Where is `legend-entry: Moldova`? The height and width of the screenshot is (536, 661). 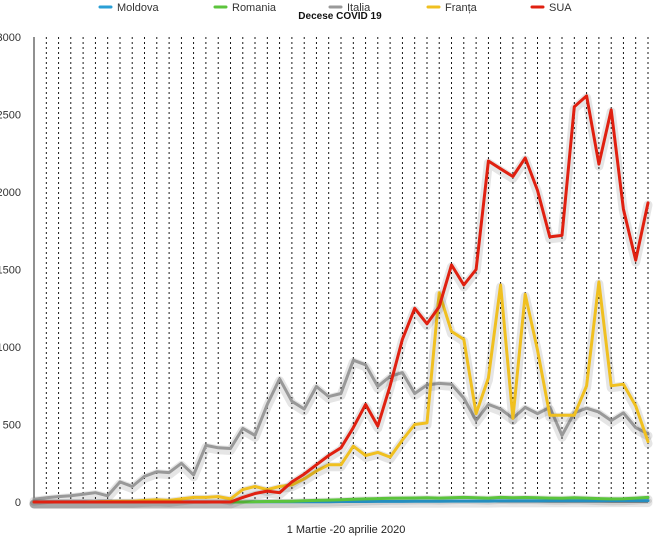 legend-entry: Moldova is located at coordinates (138, 8).